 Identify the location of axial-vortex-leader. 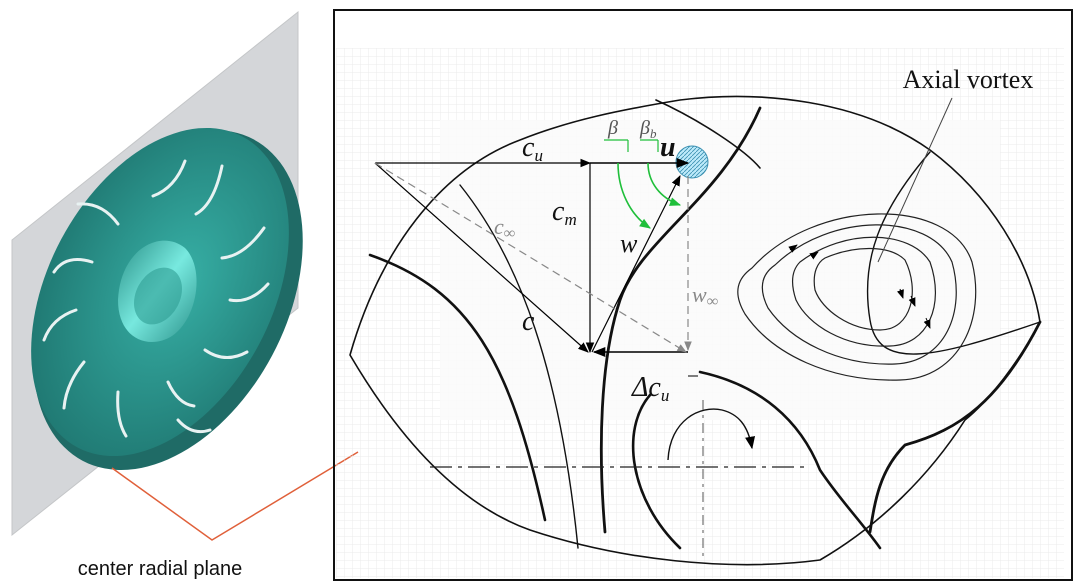
(915, 180).